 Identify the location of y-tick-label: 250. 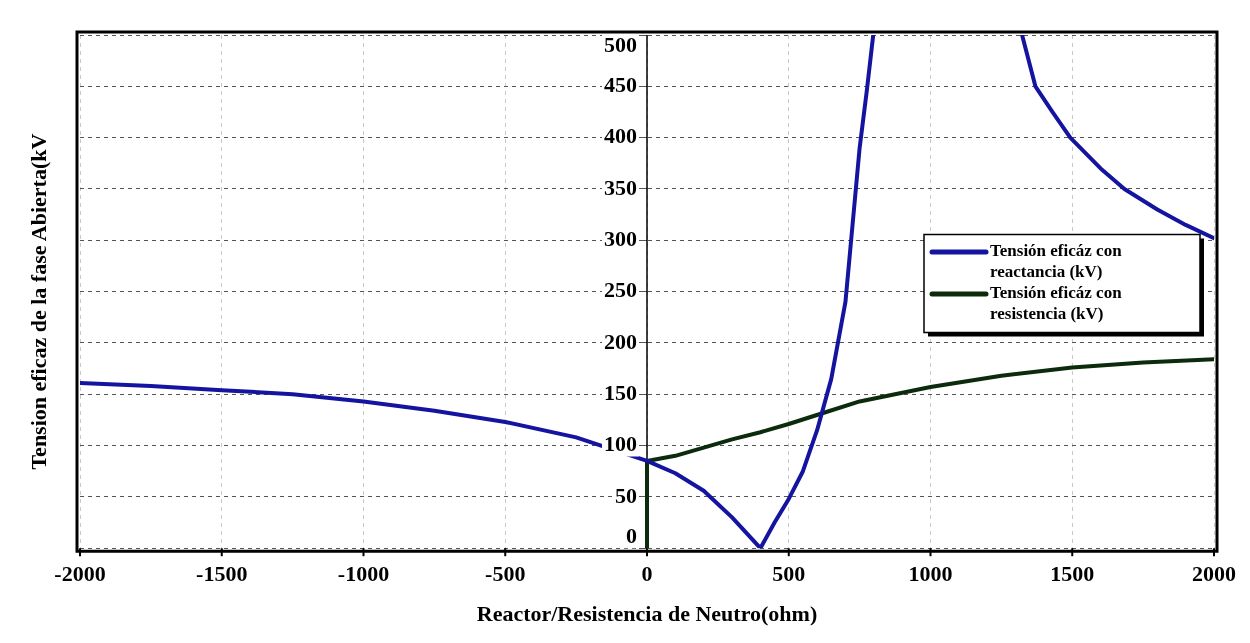
(620, 290).